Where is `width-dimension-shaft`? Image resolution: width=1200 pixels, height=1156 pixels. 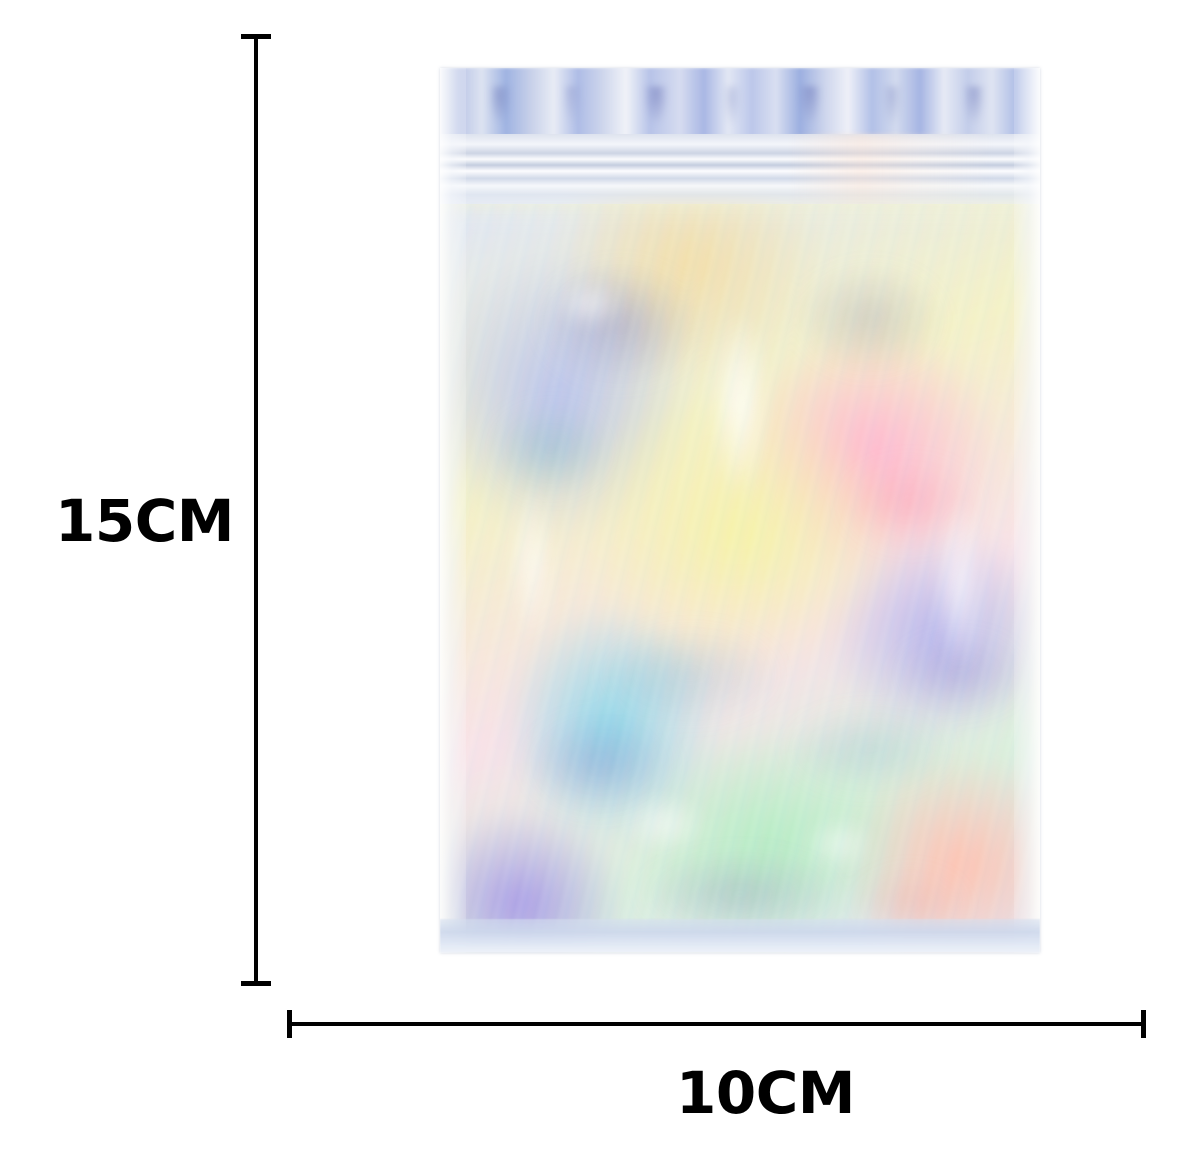
width-dimension-shaft is located at coordinates (717, 1024).